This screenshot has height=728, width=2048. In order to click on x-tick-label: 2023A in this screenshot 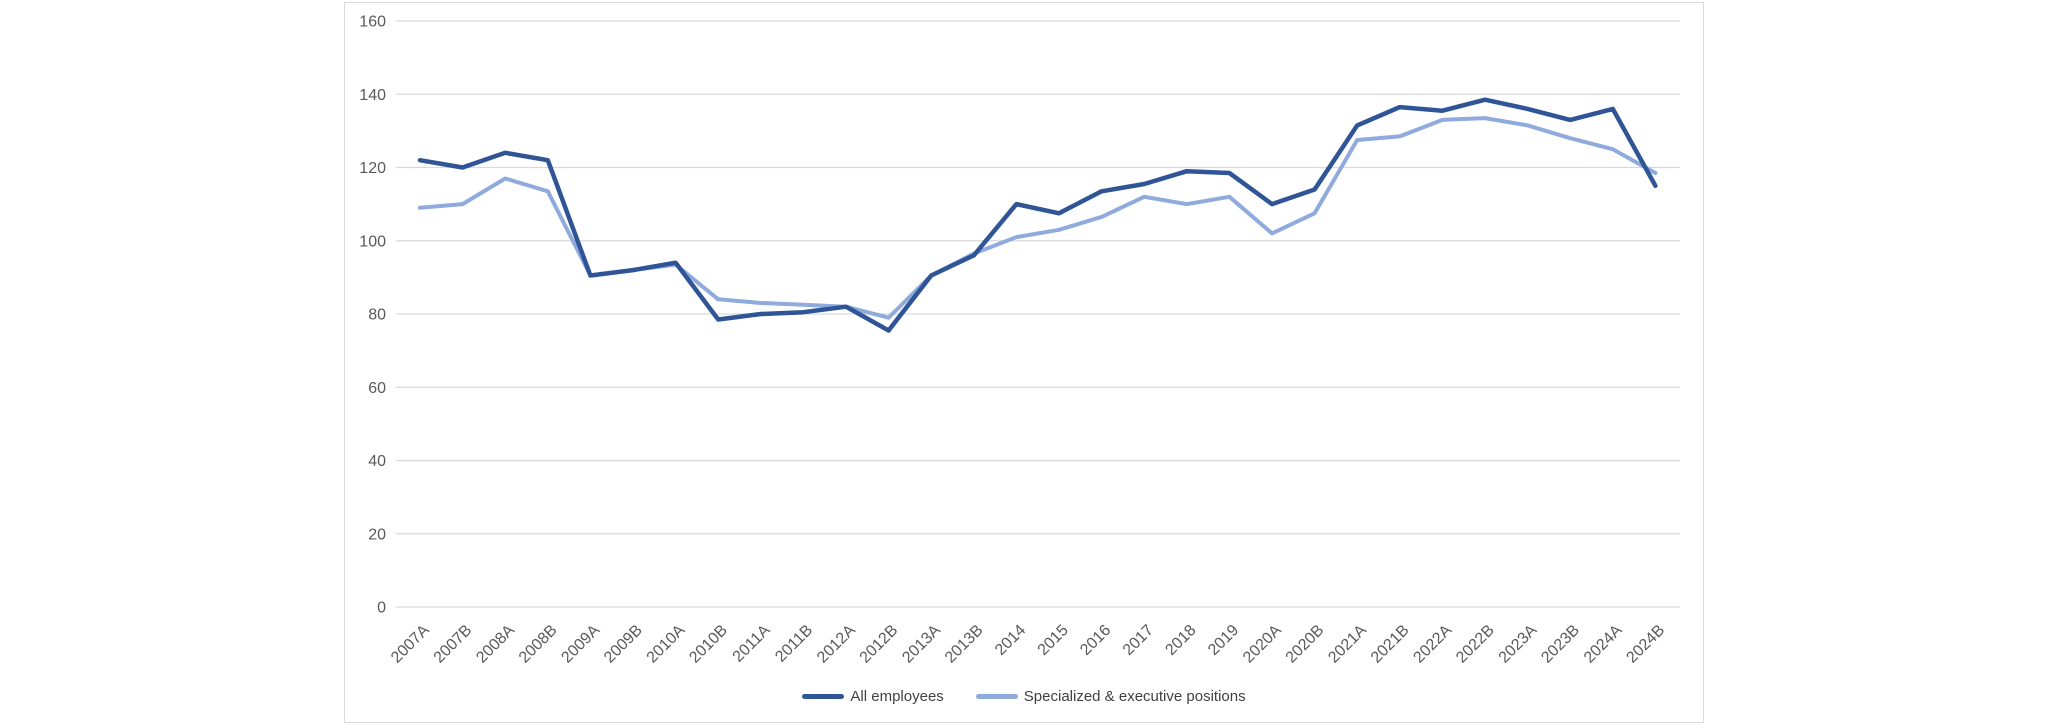, I will do `click(1518, 644)`.